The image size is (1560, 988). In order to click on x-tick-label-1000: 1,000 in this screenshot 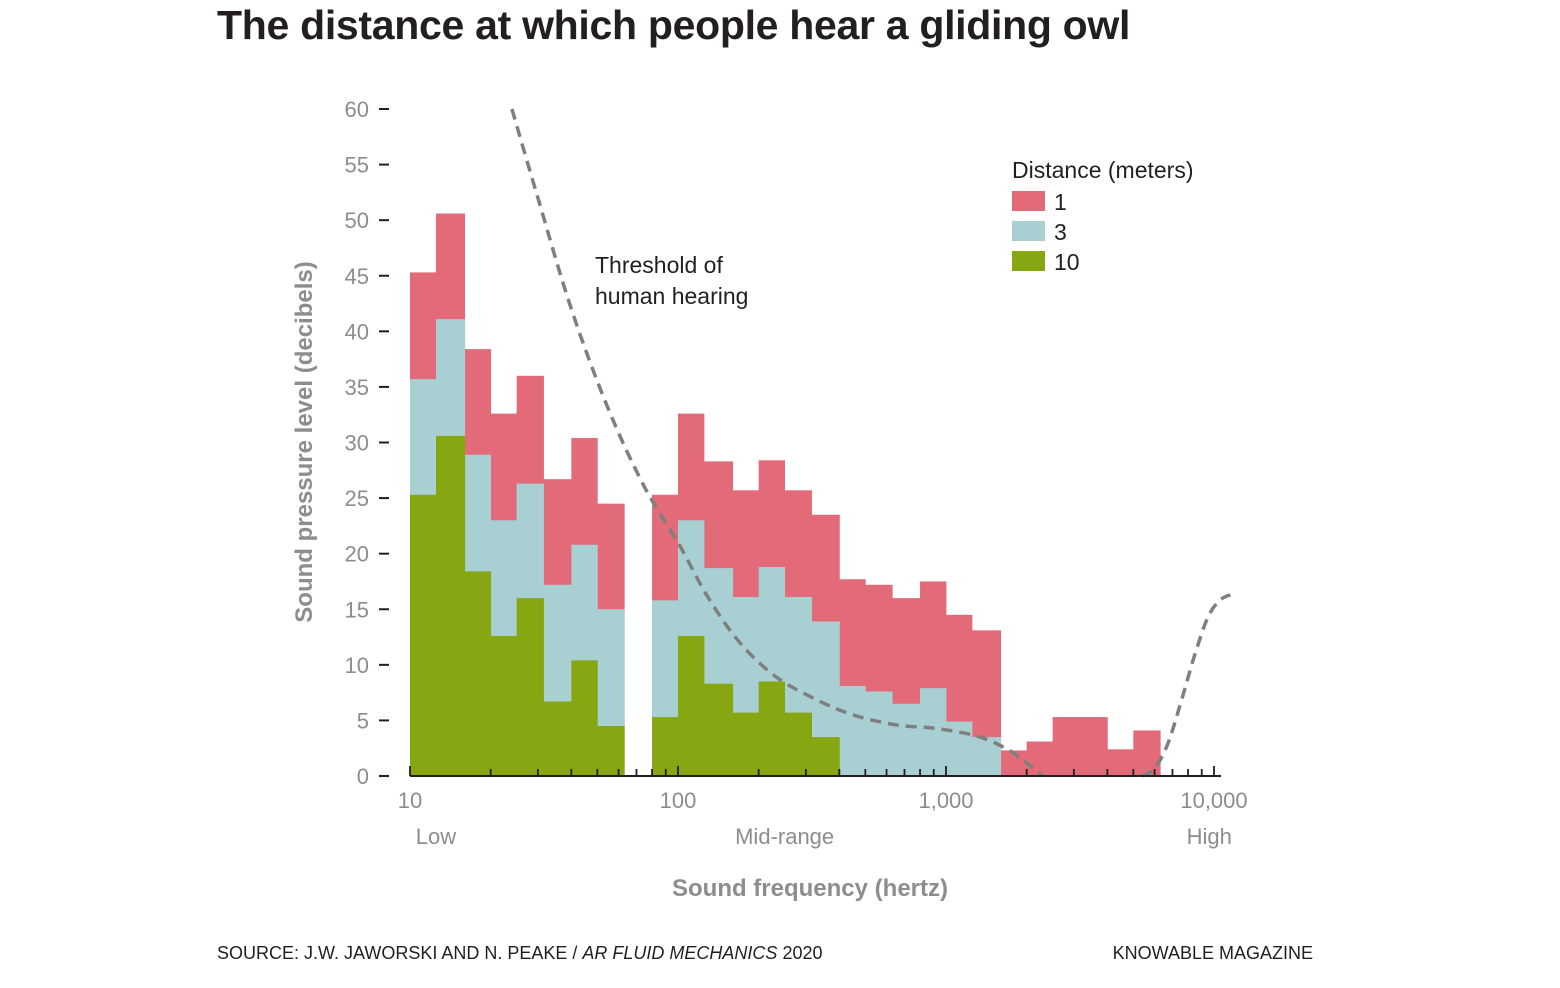, I will do `click(945, 800)`.